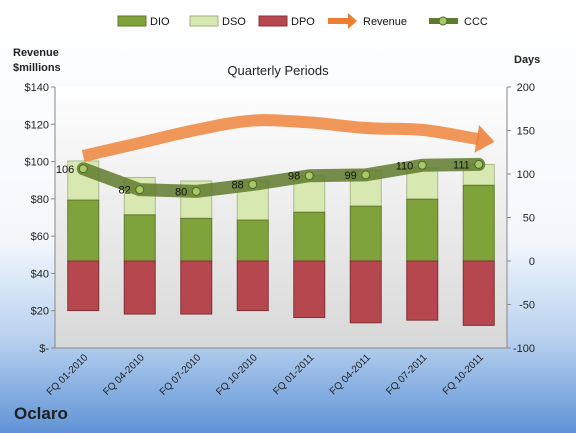 This screenshot has height=433, width=576. What do you see at coordinates (41, 413) in the screenshot?
I see `company-name: Oclaro` at bounding box center [41, 413].